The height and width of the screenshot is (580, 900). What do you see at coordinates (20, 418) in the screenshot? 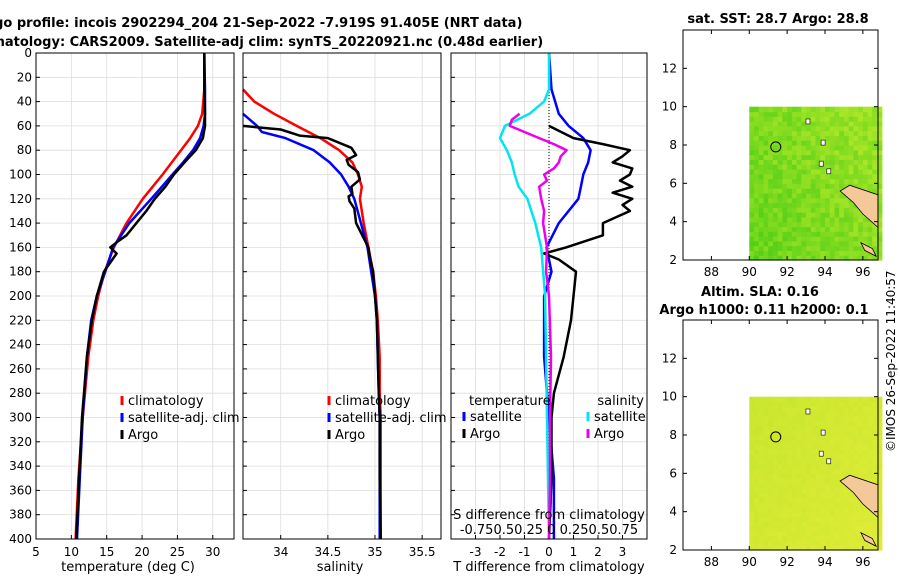
I see `y-tick-label: 300` at bounding box center [20, 418].